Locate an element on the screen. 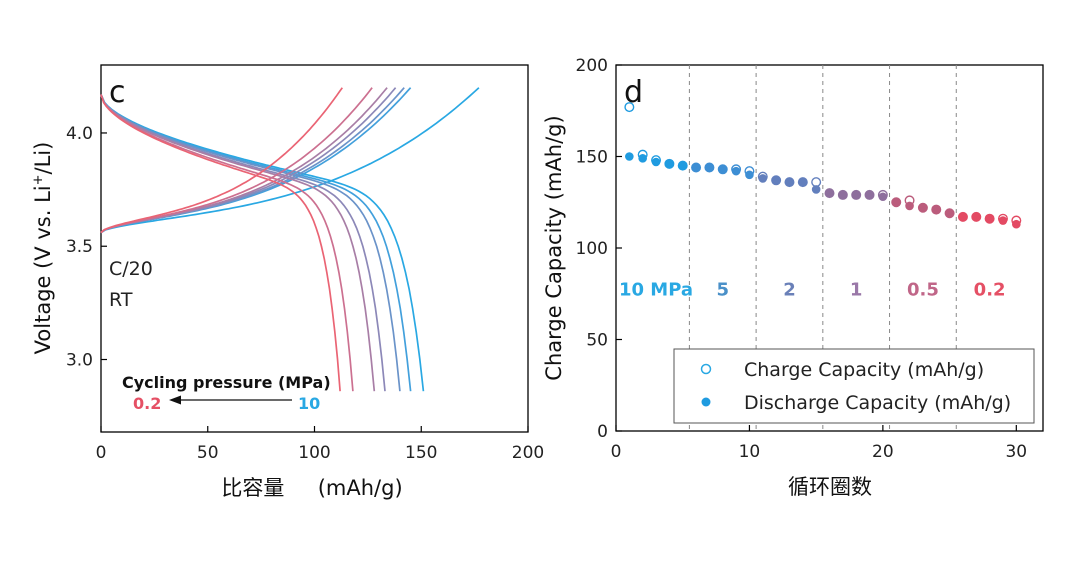  panel-c-ytick-label: 4.0 is located at coordinates (79, 134).